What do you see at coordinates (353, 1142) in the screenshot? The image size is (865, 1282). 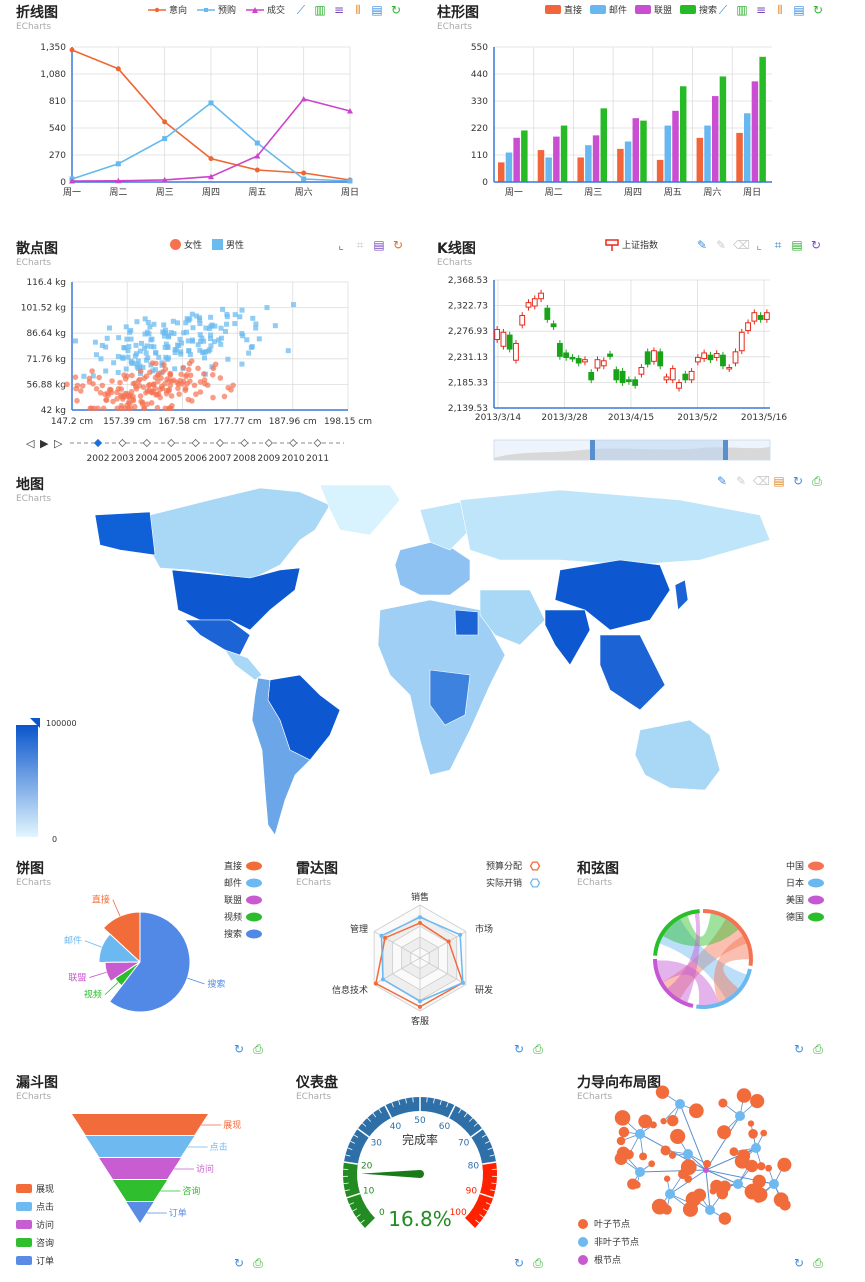 I see `gauge-tick` at bounding box center [353, 1142].